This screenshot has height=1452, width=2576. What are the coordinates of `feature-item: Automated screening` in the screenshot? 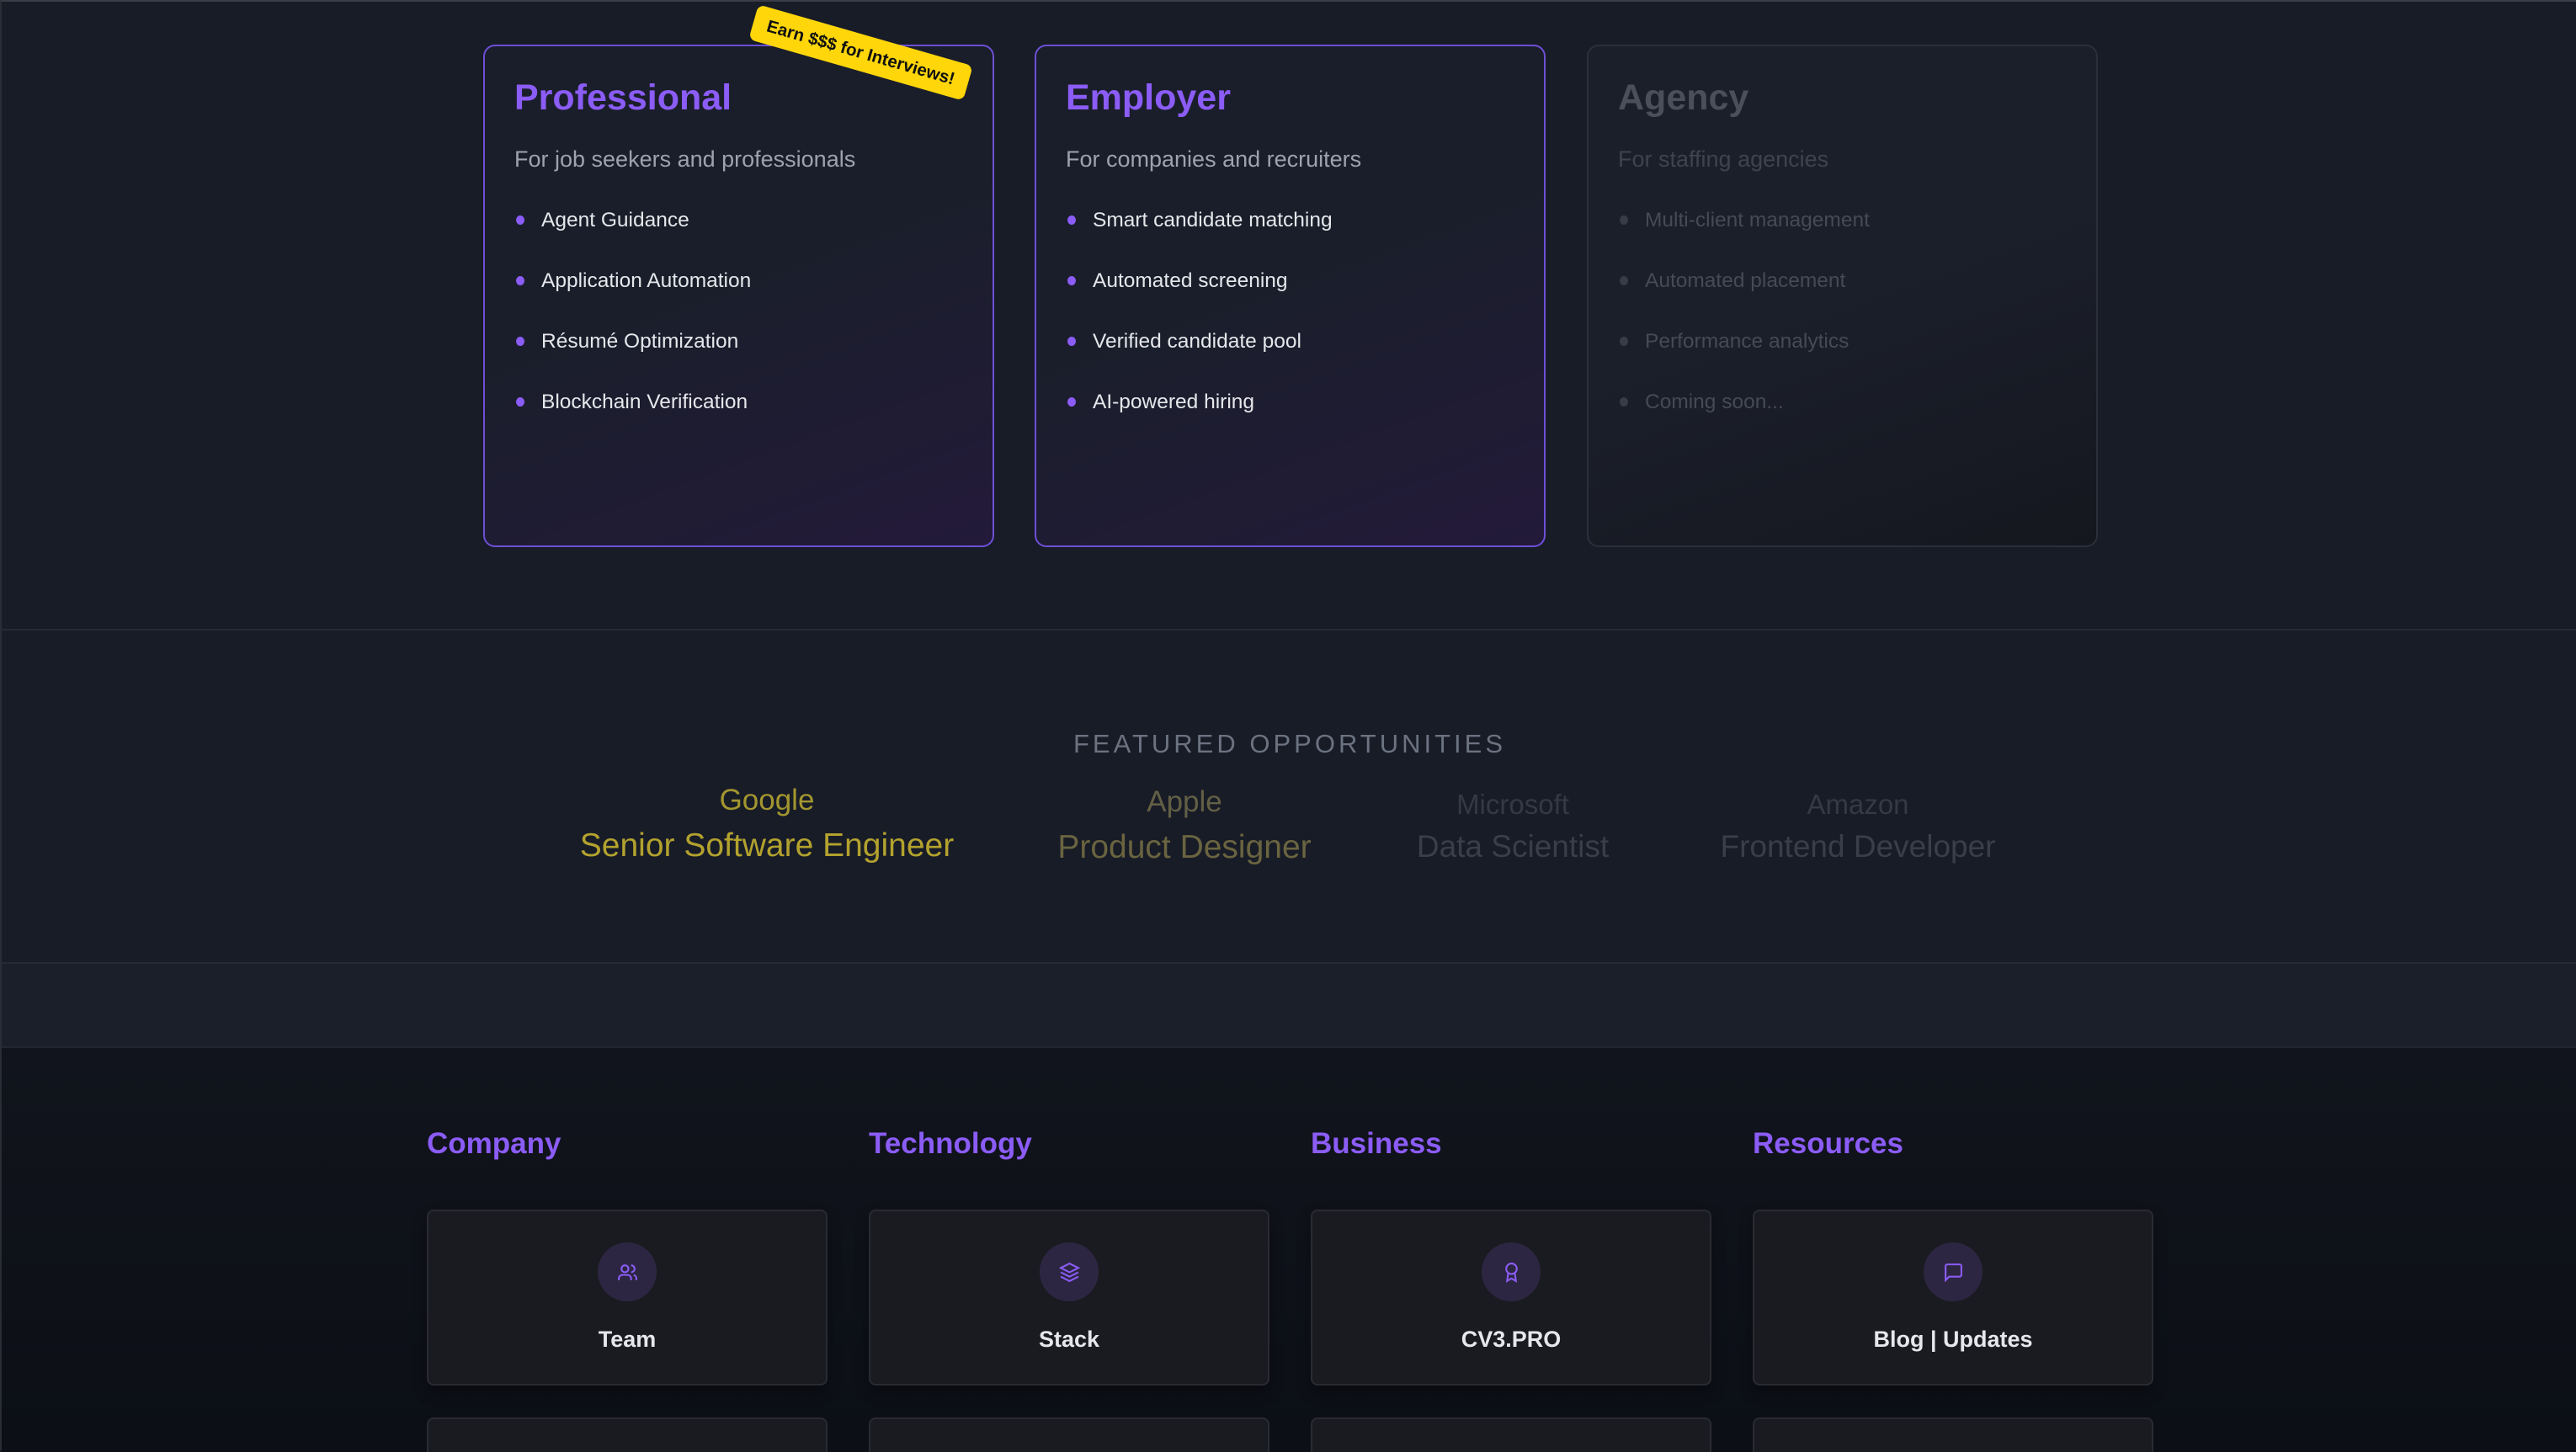 It's located at (1200, 300).